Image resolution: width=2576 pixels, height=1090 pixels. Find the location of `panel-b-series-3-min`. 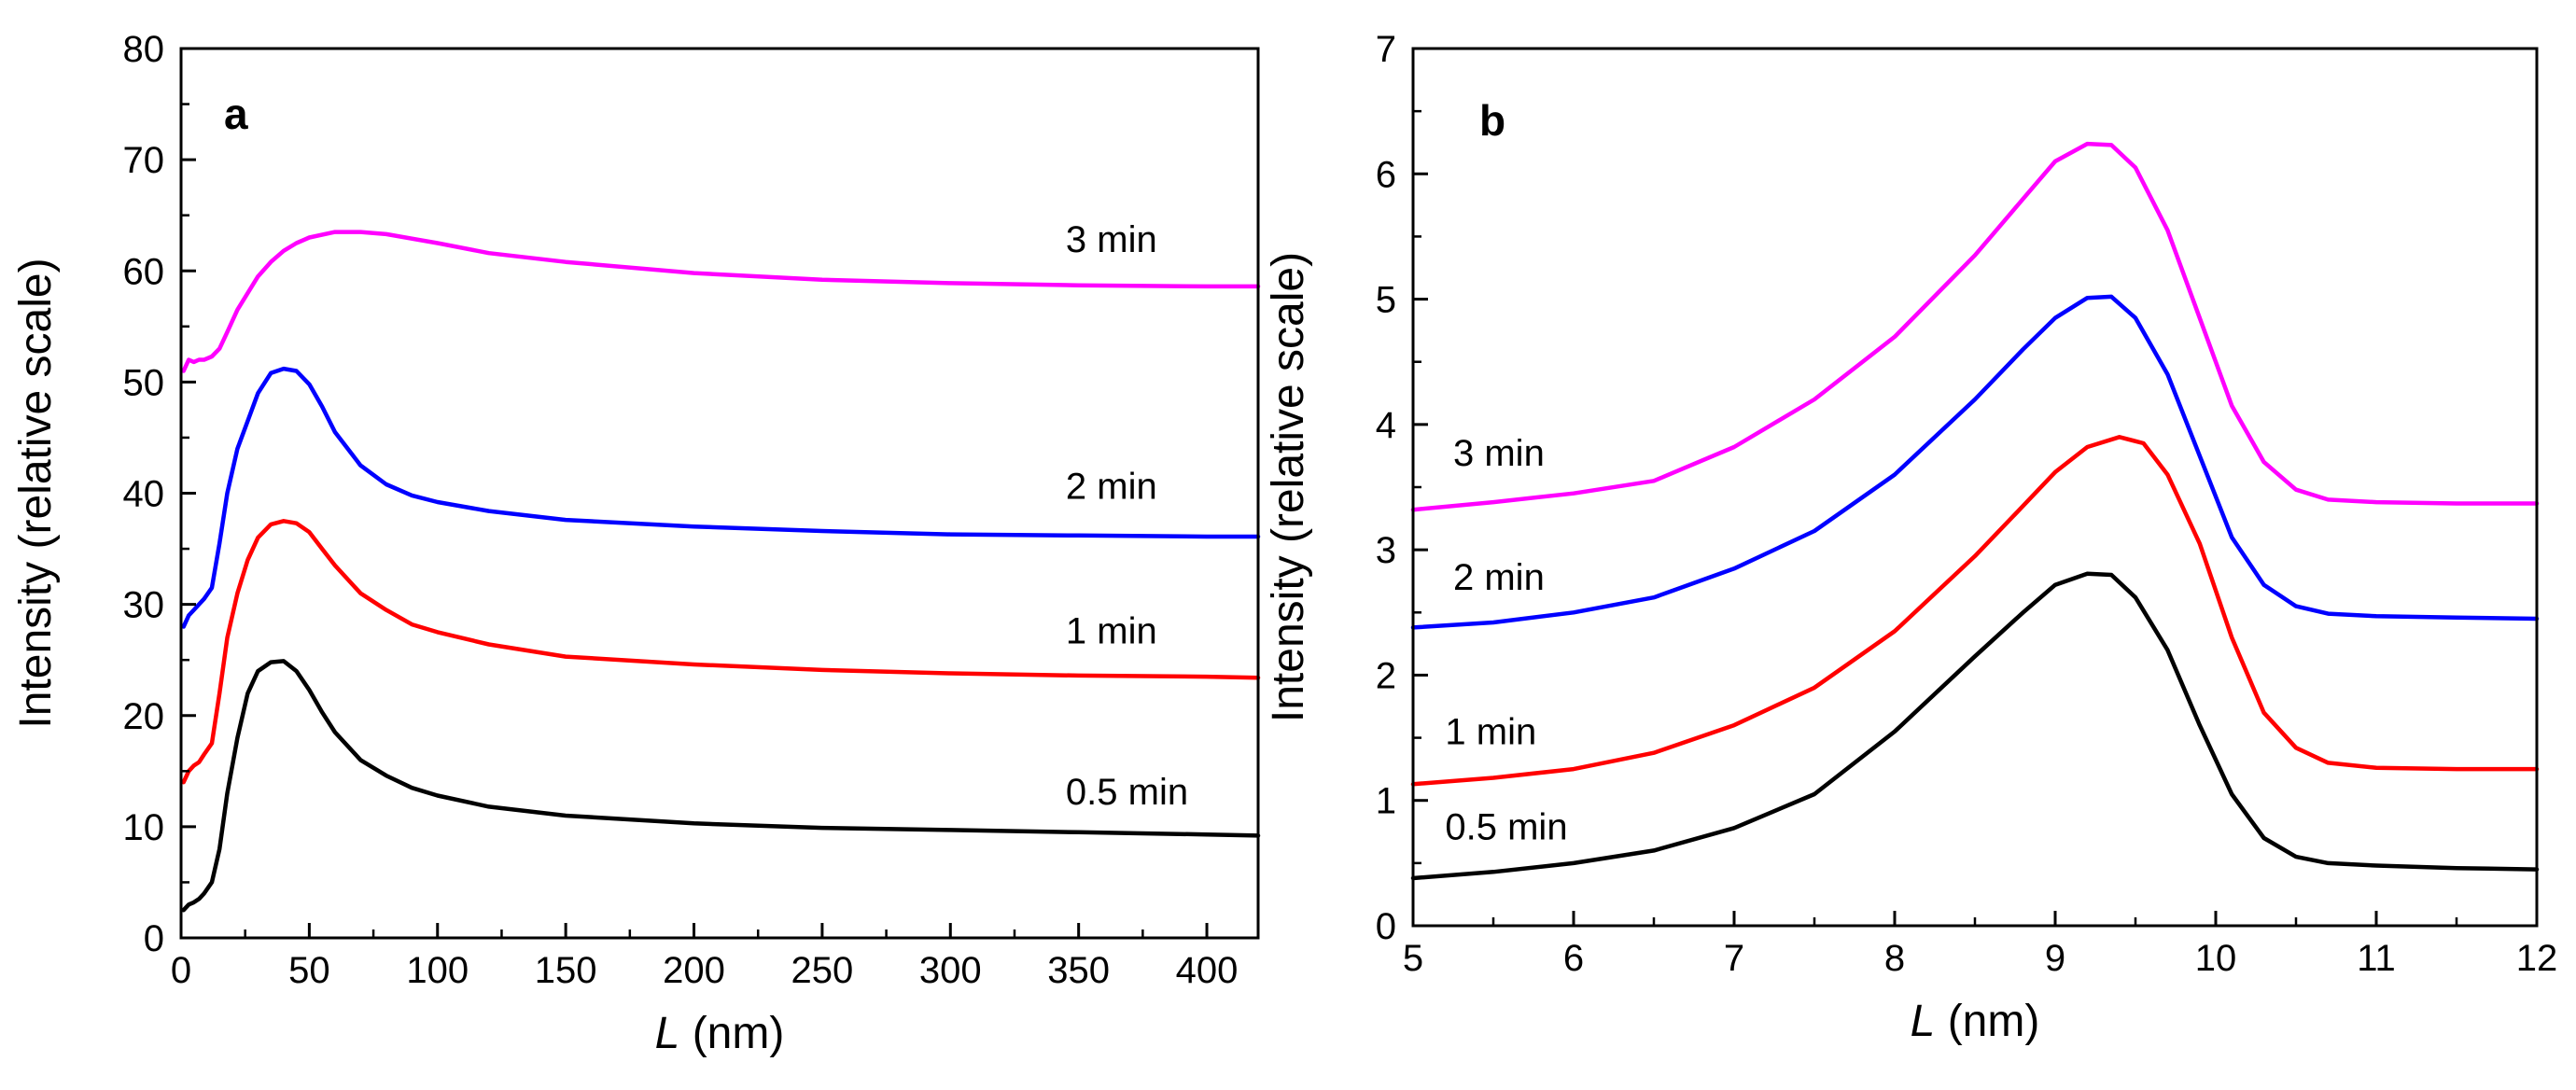

panel-b-series-3-min is located at coordinates (1975, 327).